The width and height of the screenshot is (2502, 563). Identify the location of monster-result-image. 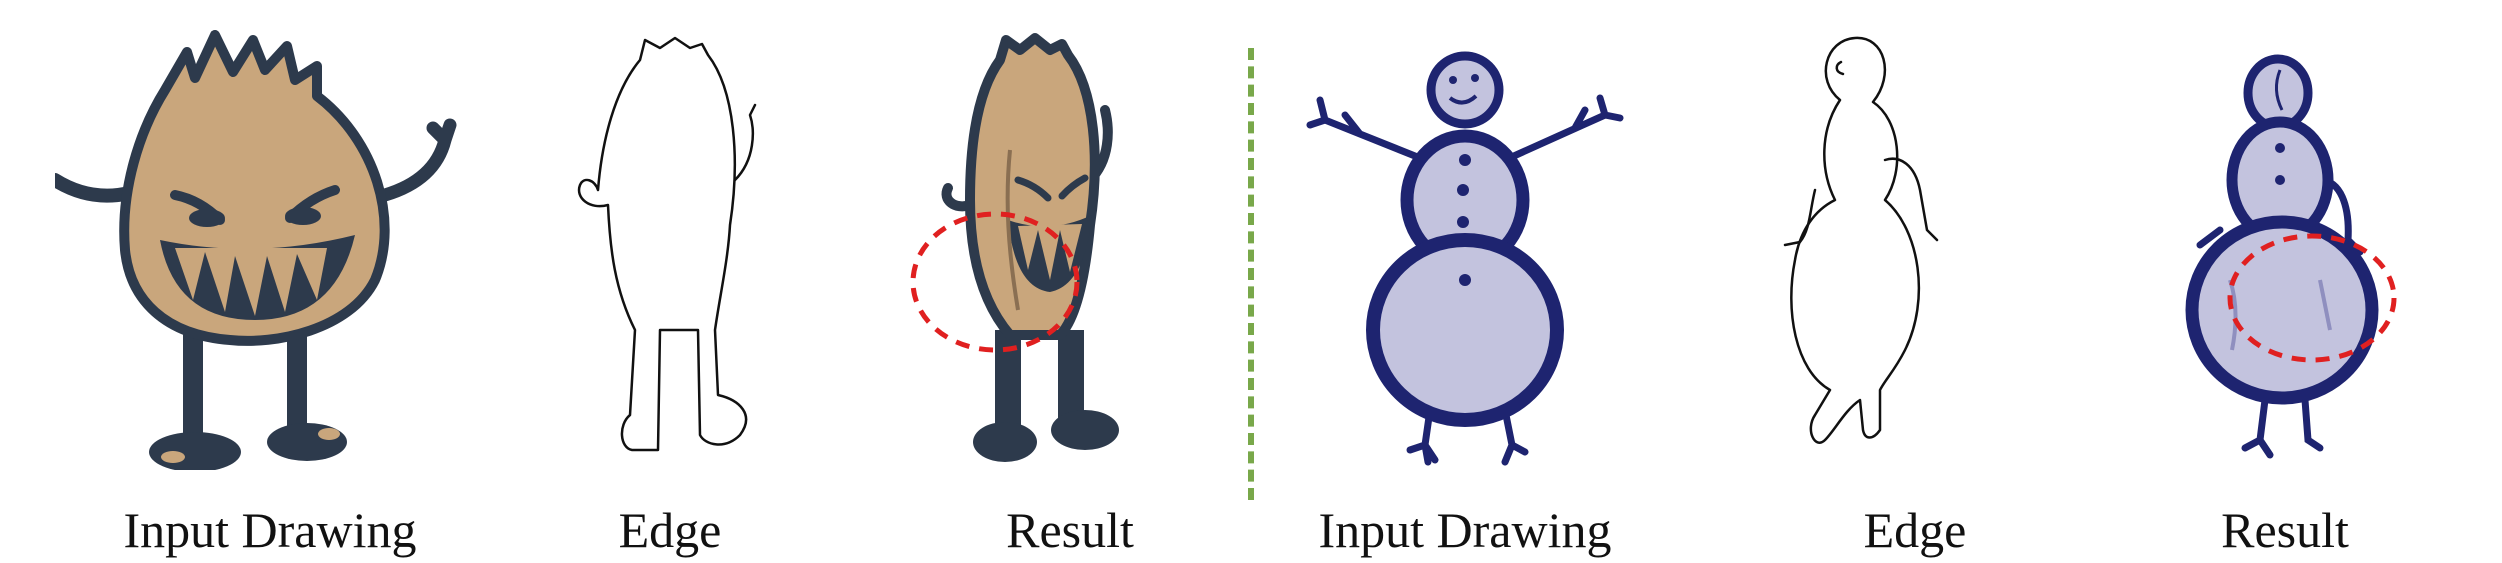
(1030, 247).